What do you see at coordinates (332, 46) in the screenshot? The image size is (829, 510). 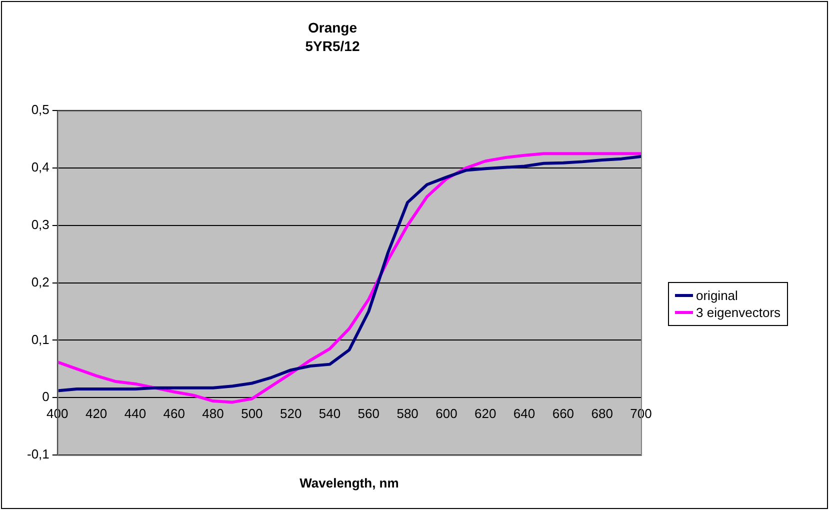 I see `chart-subtitle: 5YR5/12` at bounding box center [332, 46].